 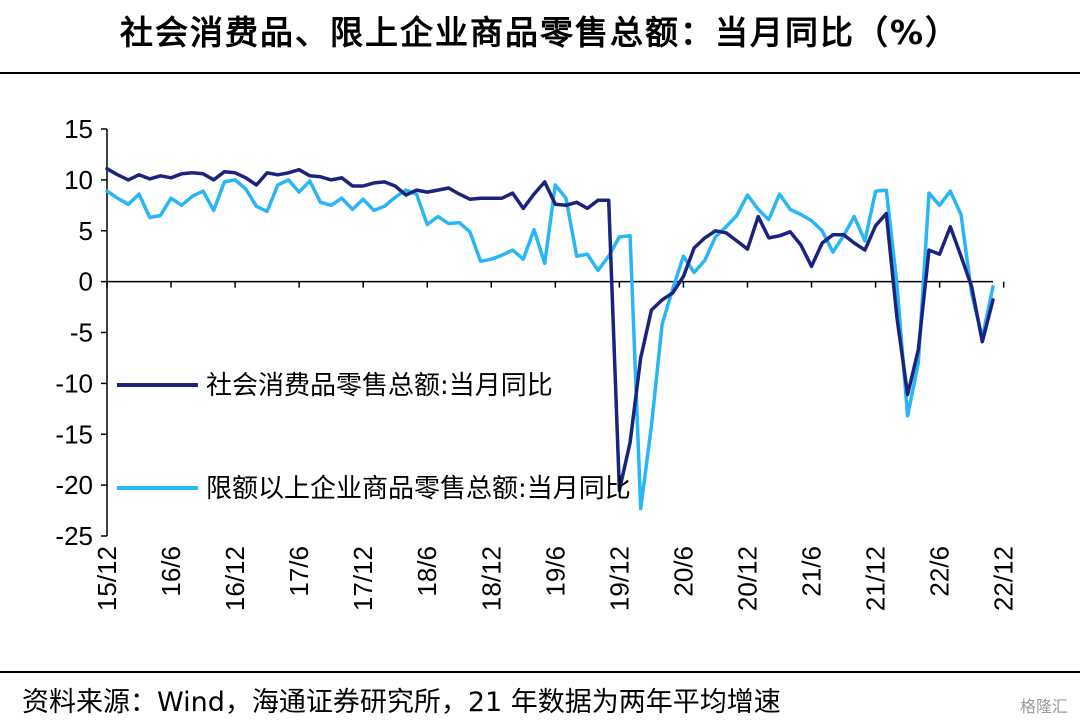 I want to click on y-tick-label: 10, so click(x=78, y=180).